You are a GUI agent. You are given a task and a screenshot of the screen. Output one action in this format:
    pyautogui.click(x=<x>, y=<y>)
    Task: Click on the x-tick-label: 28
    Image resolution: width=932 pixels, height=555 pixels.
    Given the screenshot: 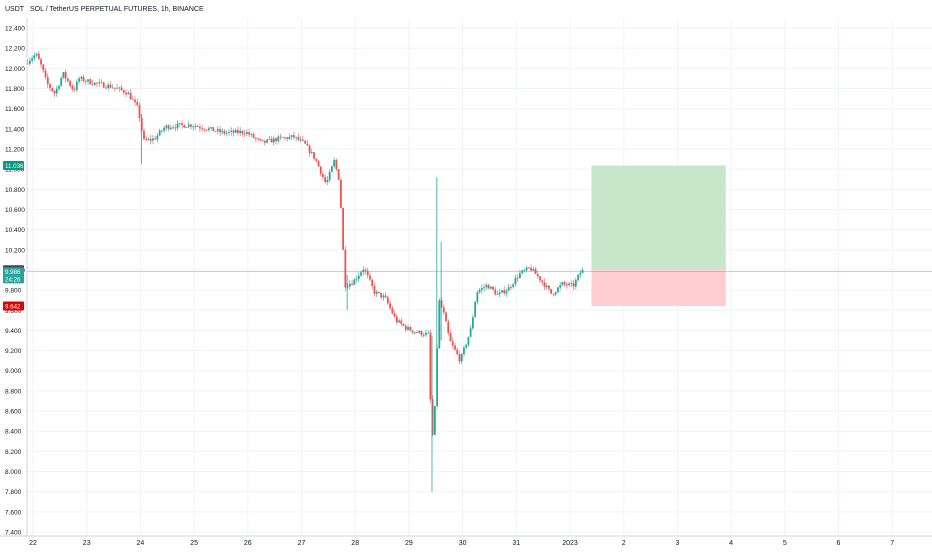 What is the action you would take?
    pyautogui.click(x=355, y=543)
    